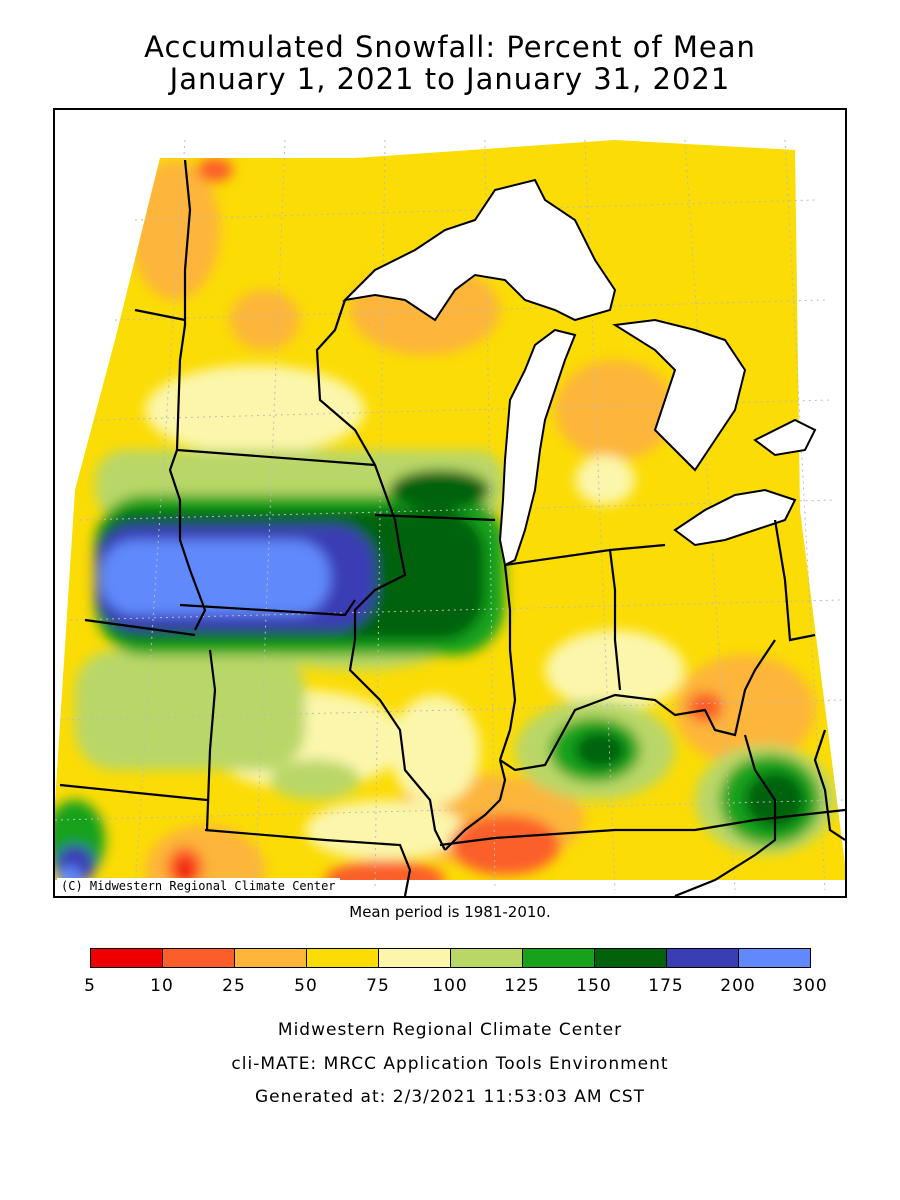 This screenshot has width=900, height=1200. What do you see at coordinates (215, 170) in the screenshot?
I see `band-10-25-nw-mn` at bounding box center [215, 170].